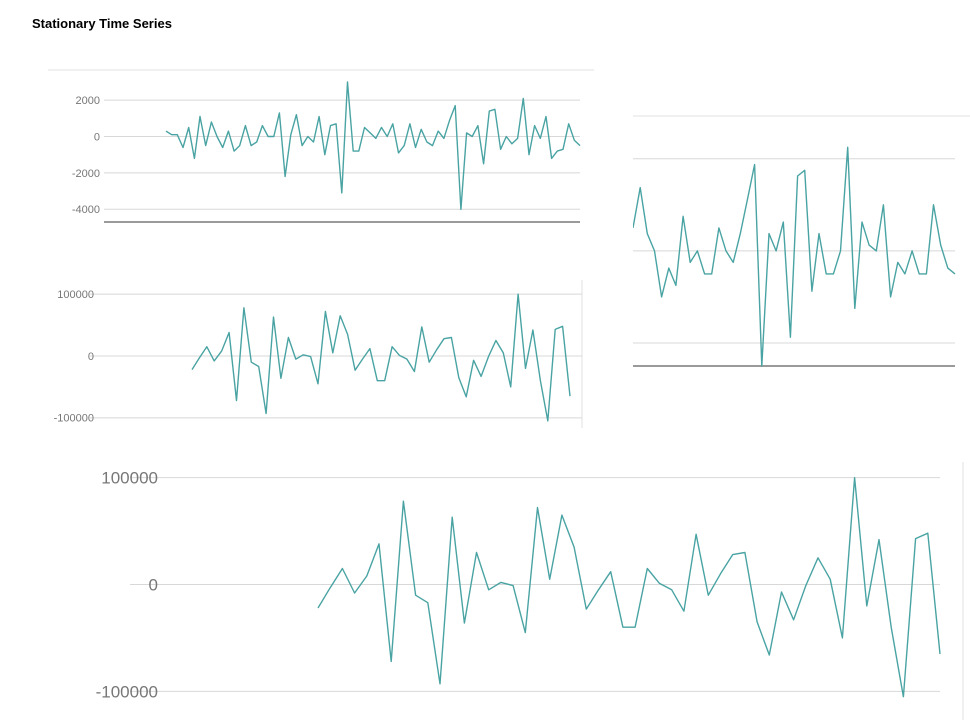 The width and height of the screenshot is (970, 720). Describe the element at coordinates (86, 210) in the screenshot. I see `y-tick-label: -4000` at that location.